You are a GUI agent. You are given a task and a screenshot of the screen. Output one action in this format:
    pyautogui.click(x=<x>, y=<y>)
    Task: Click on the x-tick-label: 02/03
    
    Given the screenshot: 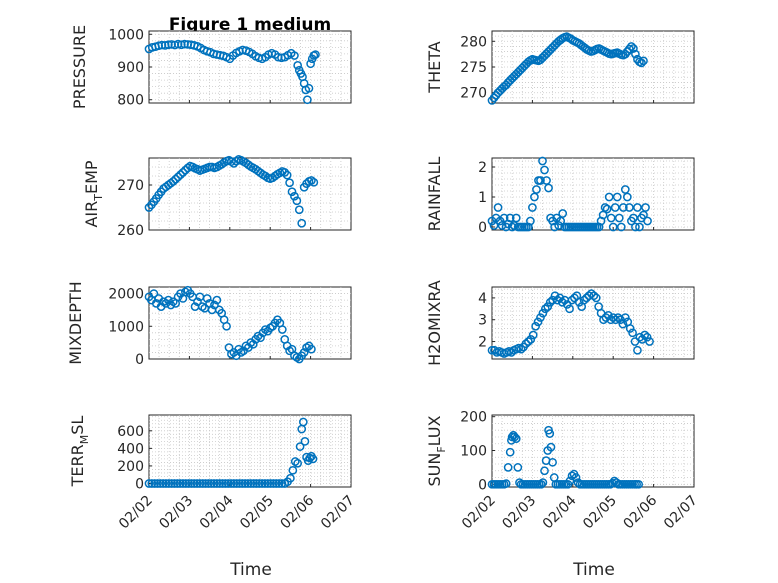 What is the action you would take?
    pyautogui.click(x=519, y=513)
    